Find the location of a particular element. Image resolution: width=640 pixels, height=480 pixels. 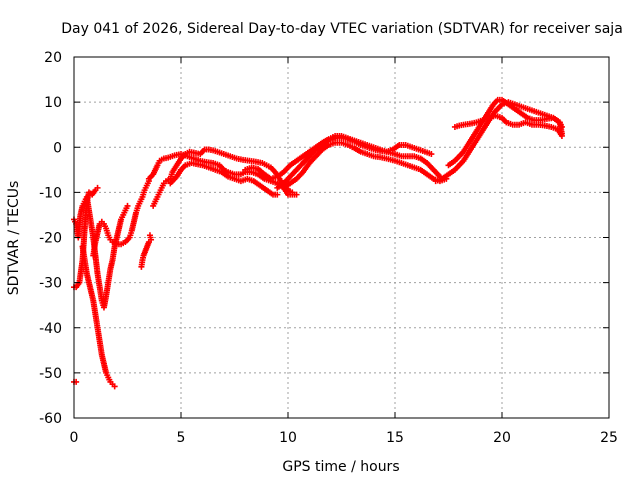

x-tick-label: 25 is located at coordinates (609, 438).